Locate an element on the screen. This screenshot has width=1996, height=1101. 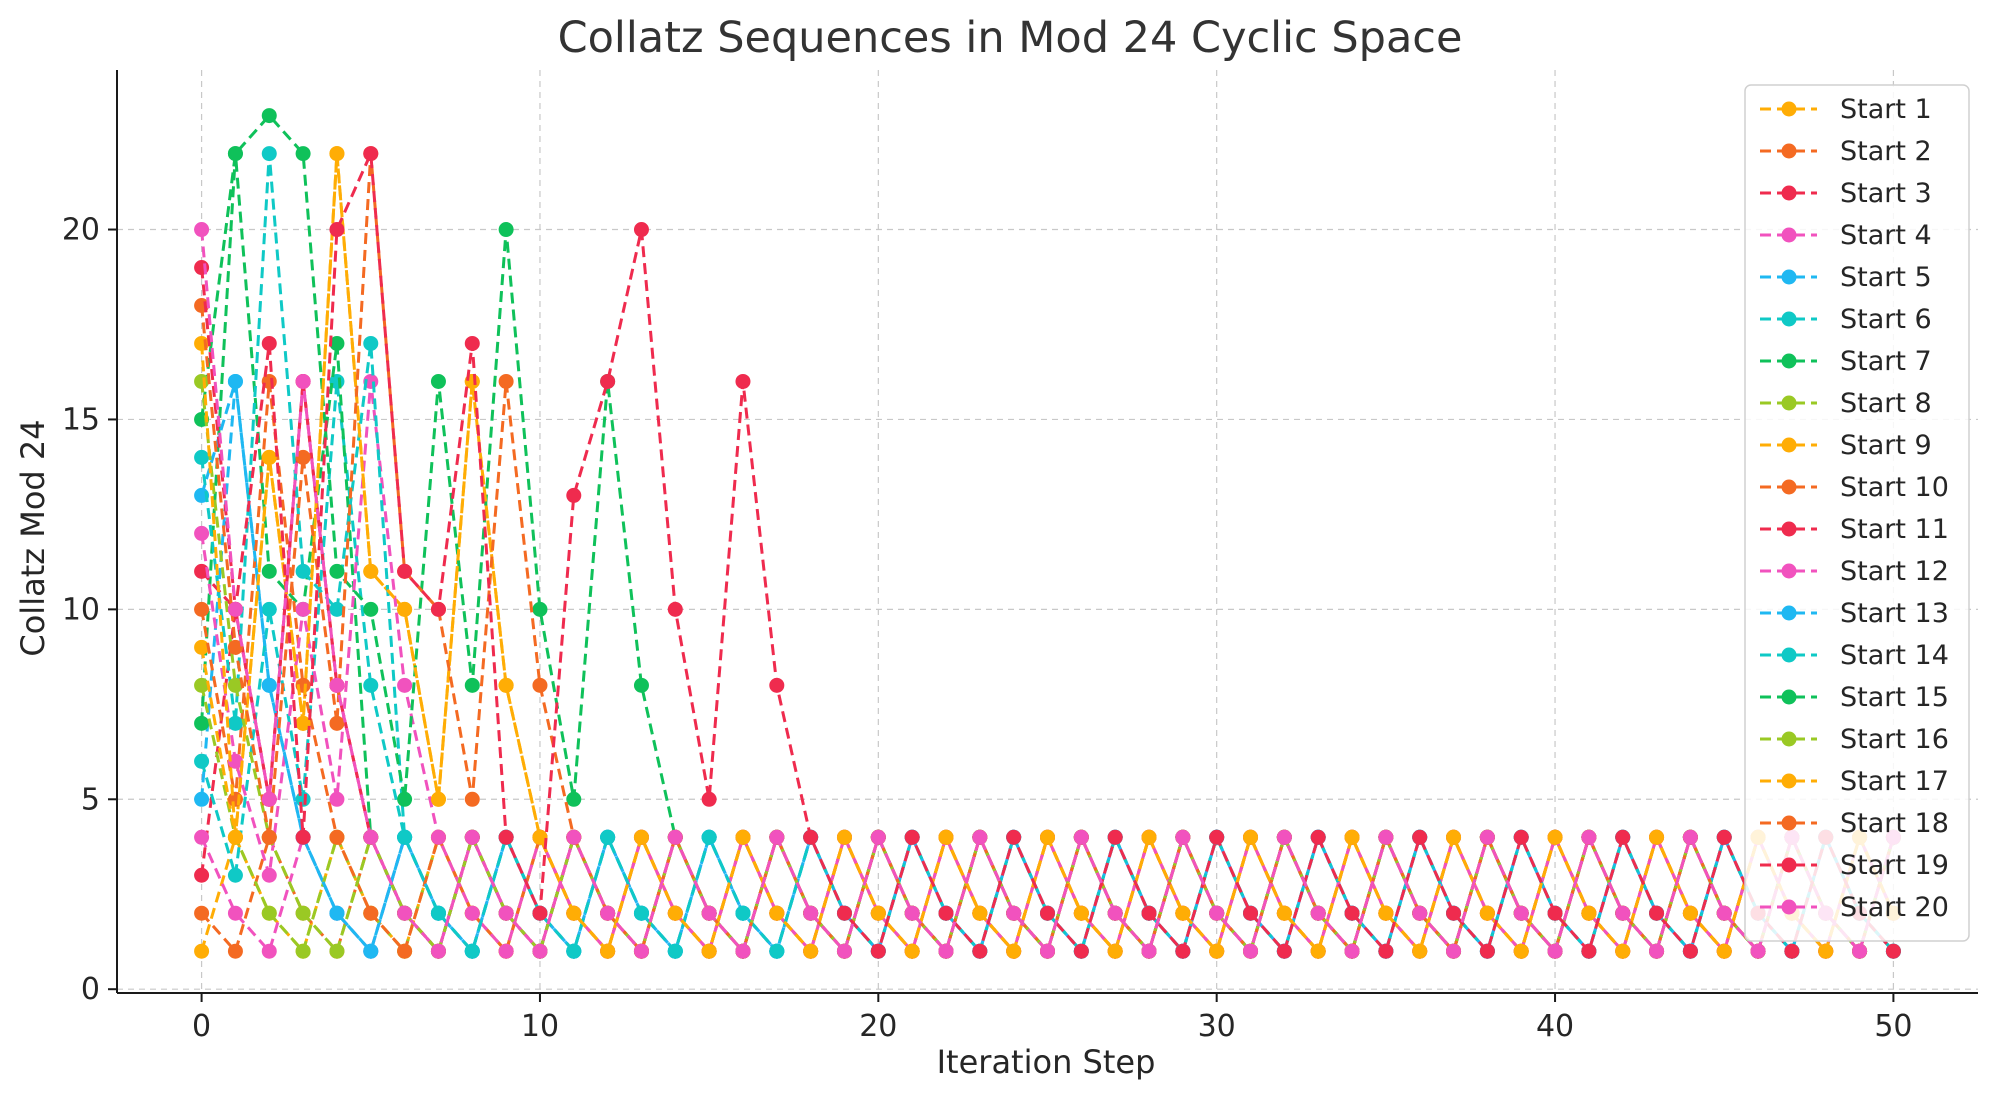
legend-item: Start 6 is located at coordinates (1846, 319).